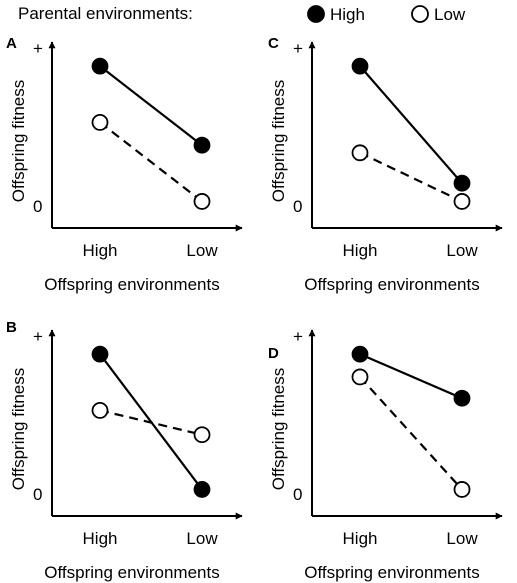  I want to click on legend-title: Parental environments:, so click(105, 13).